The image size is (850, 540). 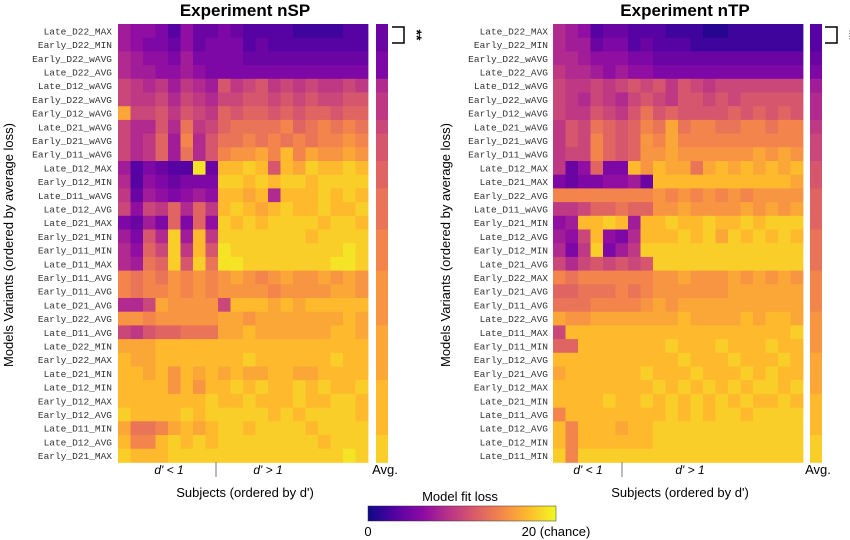 I want to click on colorbar: Model fit loss 0 20 (chance), so click(x=477, y=514).